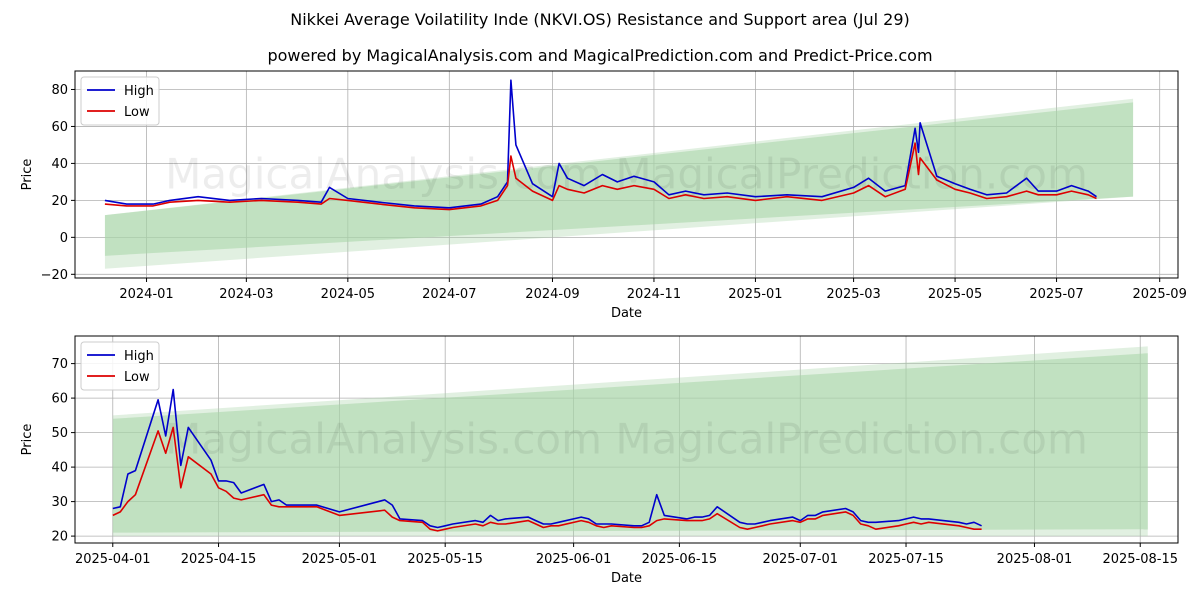  What do you see at coordinates (755, 294) in the screenshot?
I see `top-xtick-label: 2025-01` at bounding box center [755, 294].